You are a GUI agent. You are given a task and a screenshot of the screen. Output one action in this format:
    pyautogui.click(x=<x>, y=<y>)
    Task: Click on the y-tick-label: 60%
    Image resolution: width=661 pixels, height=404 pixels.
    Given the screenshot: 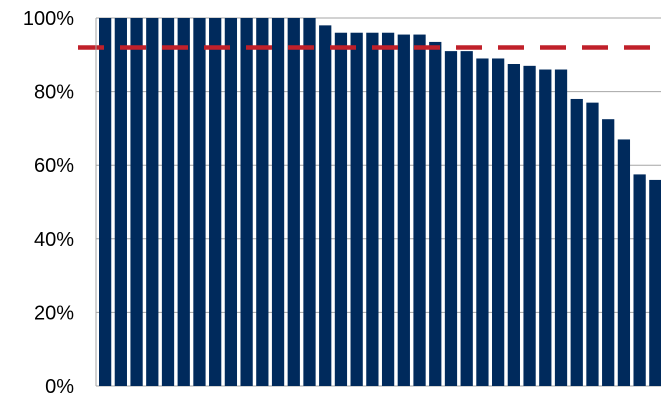 What is the action you would take?
    pyautogui.click(x=54, y=166)
    